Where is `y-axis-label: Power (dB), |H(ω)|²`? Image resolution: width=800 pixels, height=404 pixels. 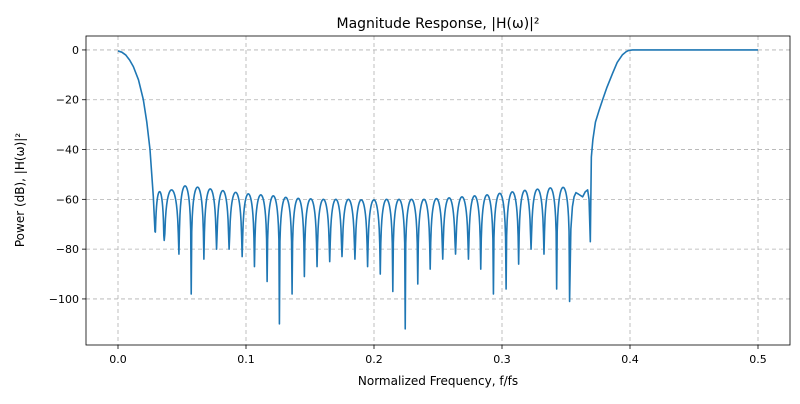 y-axis-label: Power (dB), |H(ω)|² is located at coordinates (20, 190).